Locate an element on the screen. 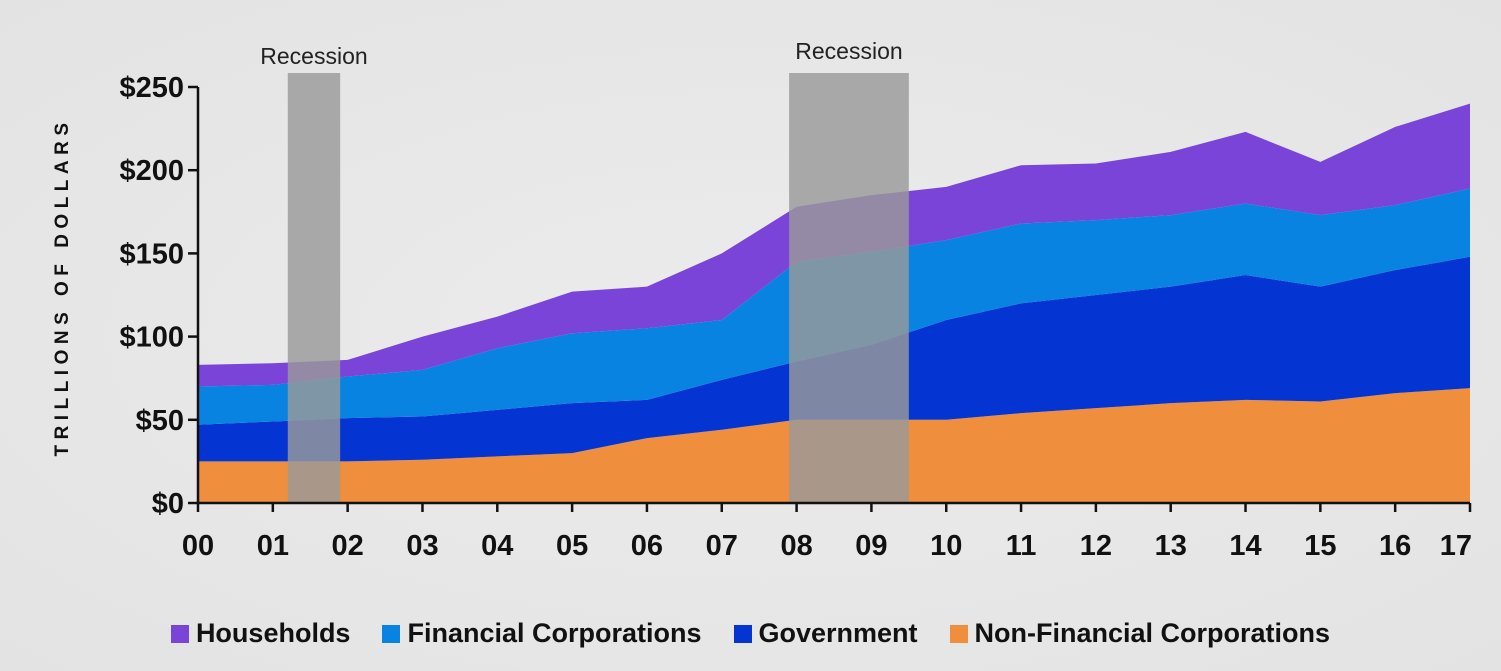 The height and width of the screenshot is (671, 1501). y-tick-label: $150 is located at coordinates (151, 254).